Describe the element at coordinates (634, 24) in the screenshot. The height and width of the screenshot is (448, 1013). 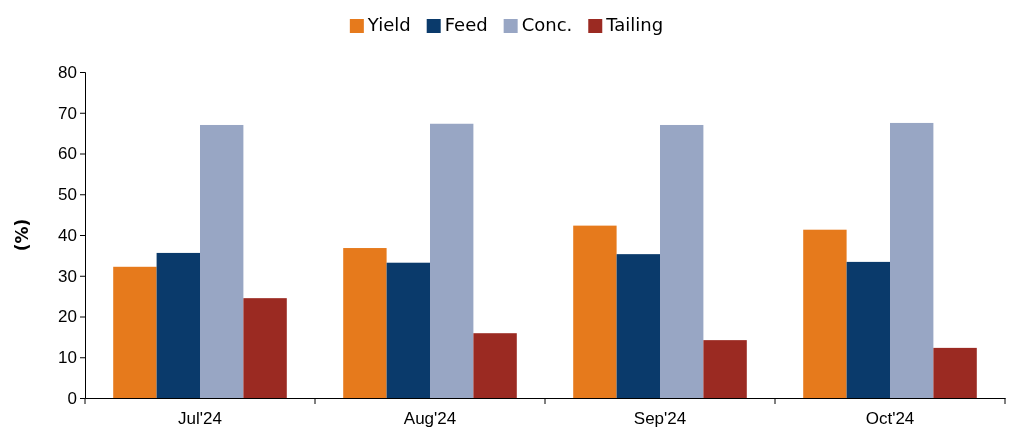
I see `legend-label: Tailing` at that location.